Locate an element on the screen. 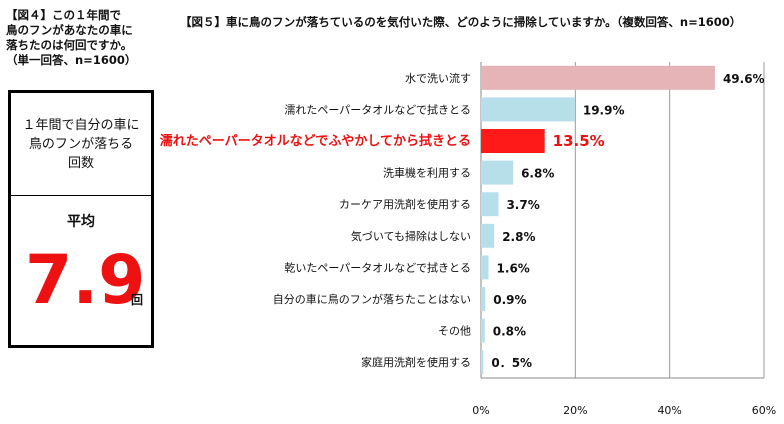  data-label: 19.9% is located at coordinates (604, 110).